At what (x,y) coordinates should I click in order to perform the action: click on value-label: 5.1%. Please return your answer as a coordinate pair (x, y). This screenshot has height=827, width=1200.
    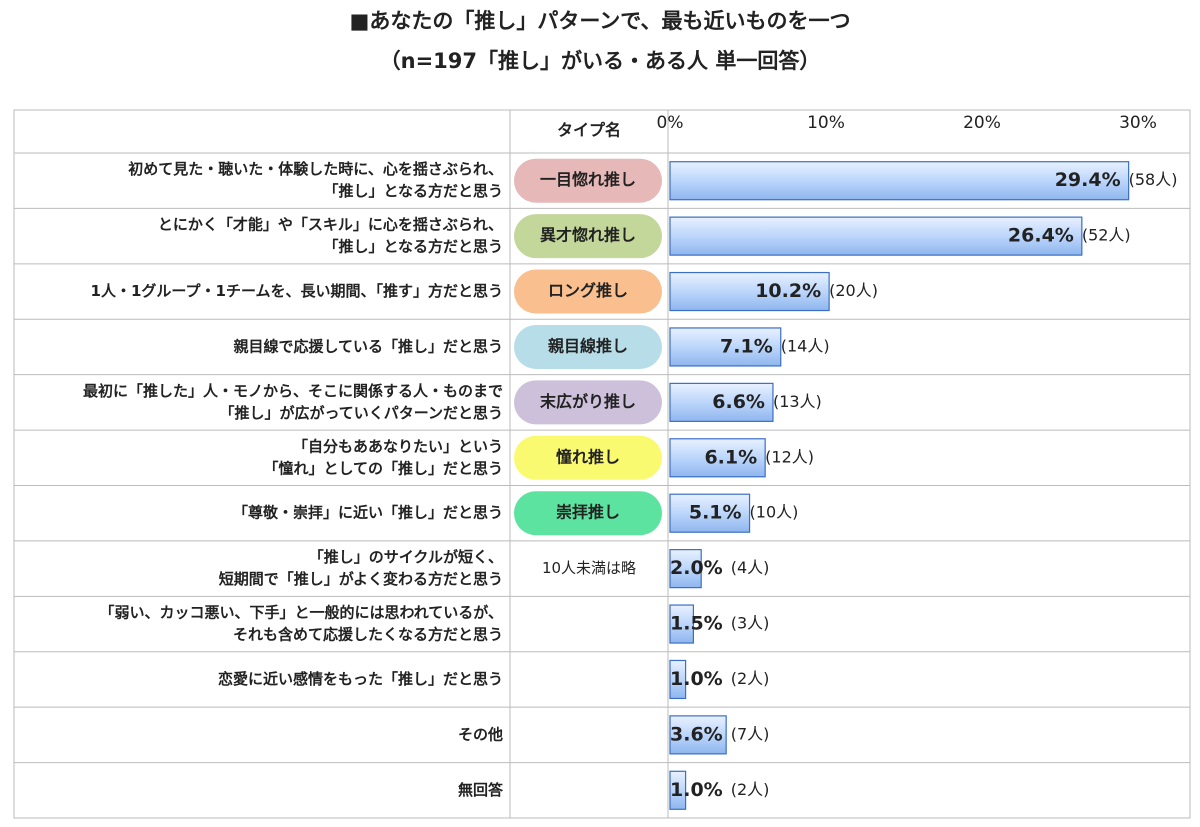
    Looking at the image, I should click on (715, 513).